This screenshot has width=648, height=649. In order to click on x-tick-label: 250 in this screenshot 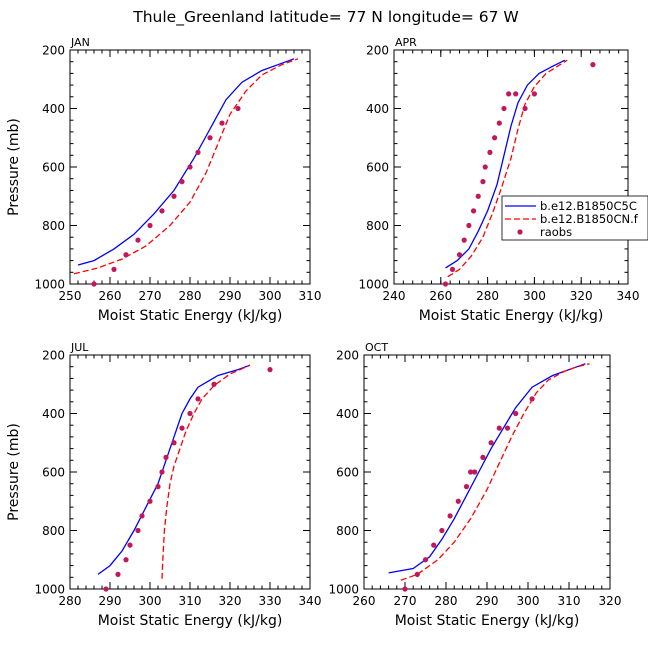, I will do `click(70, 296)`.